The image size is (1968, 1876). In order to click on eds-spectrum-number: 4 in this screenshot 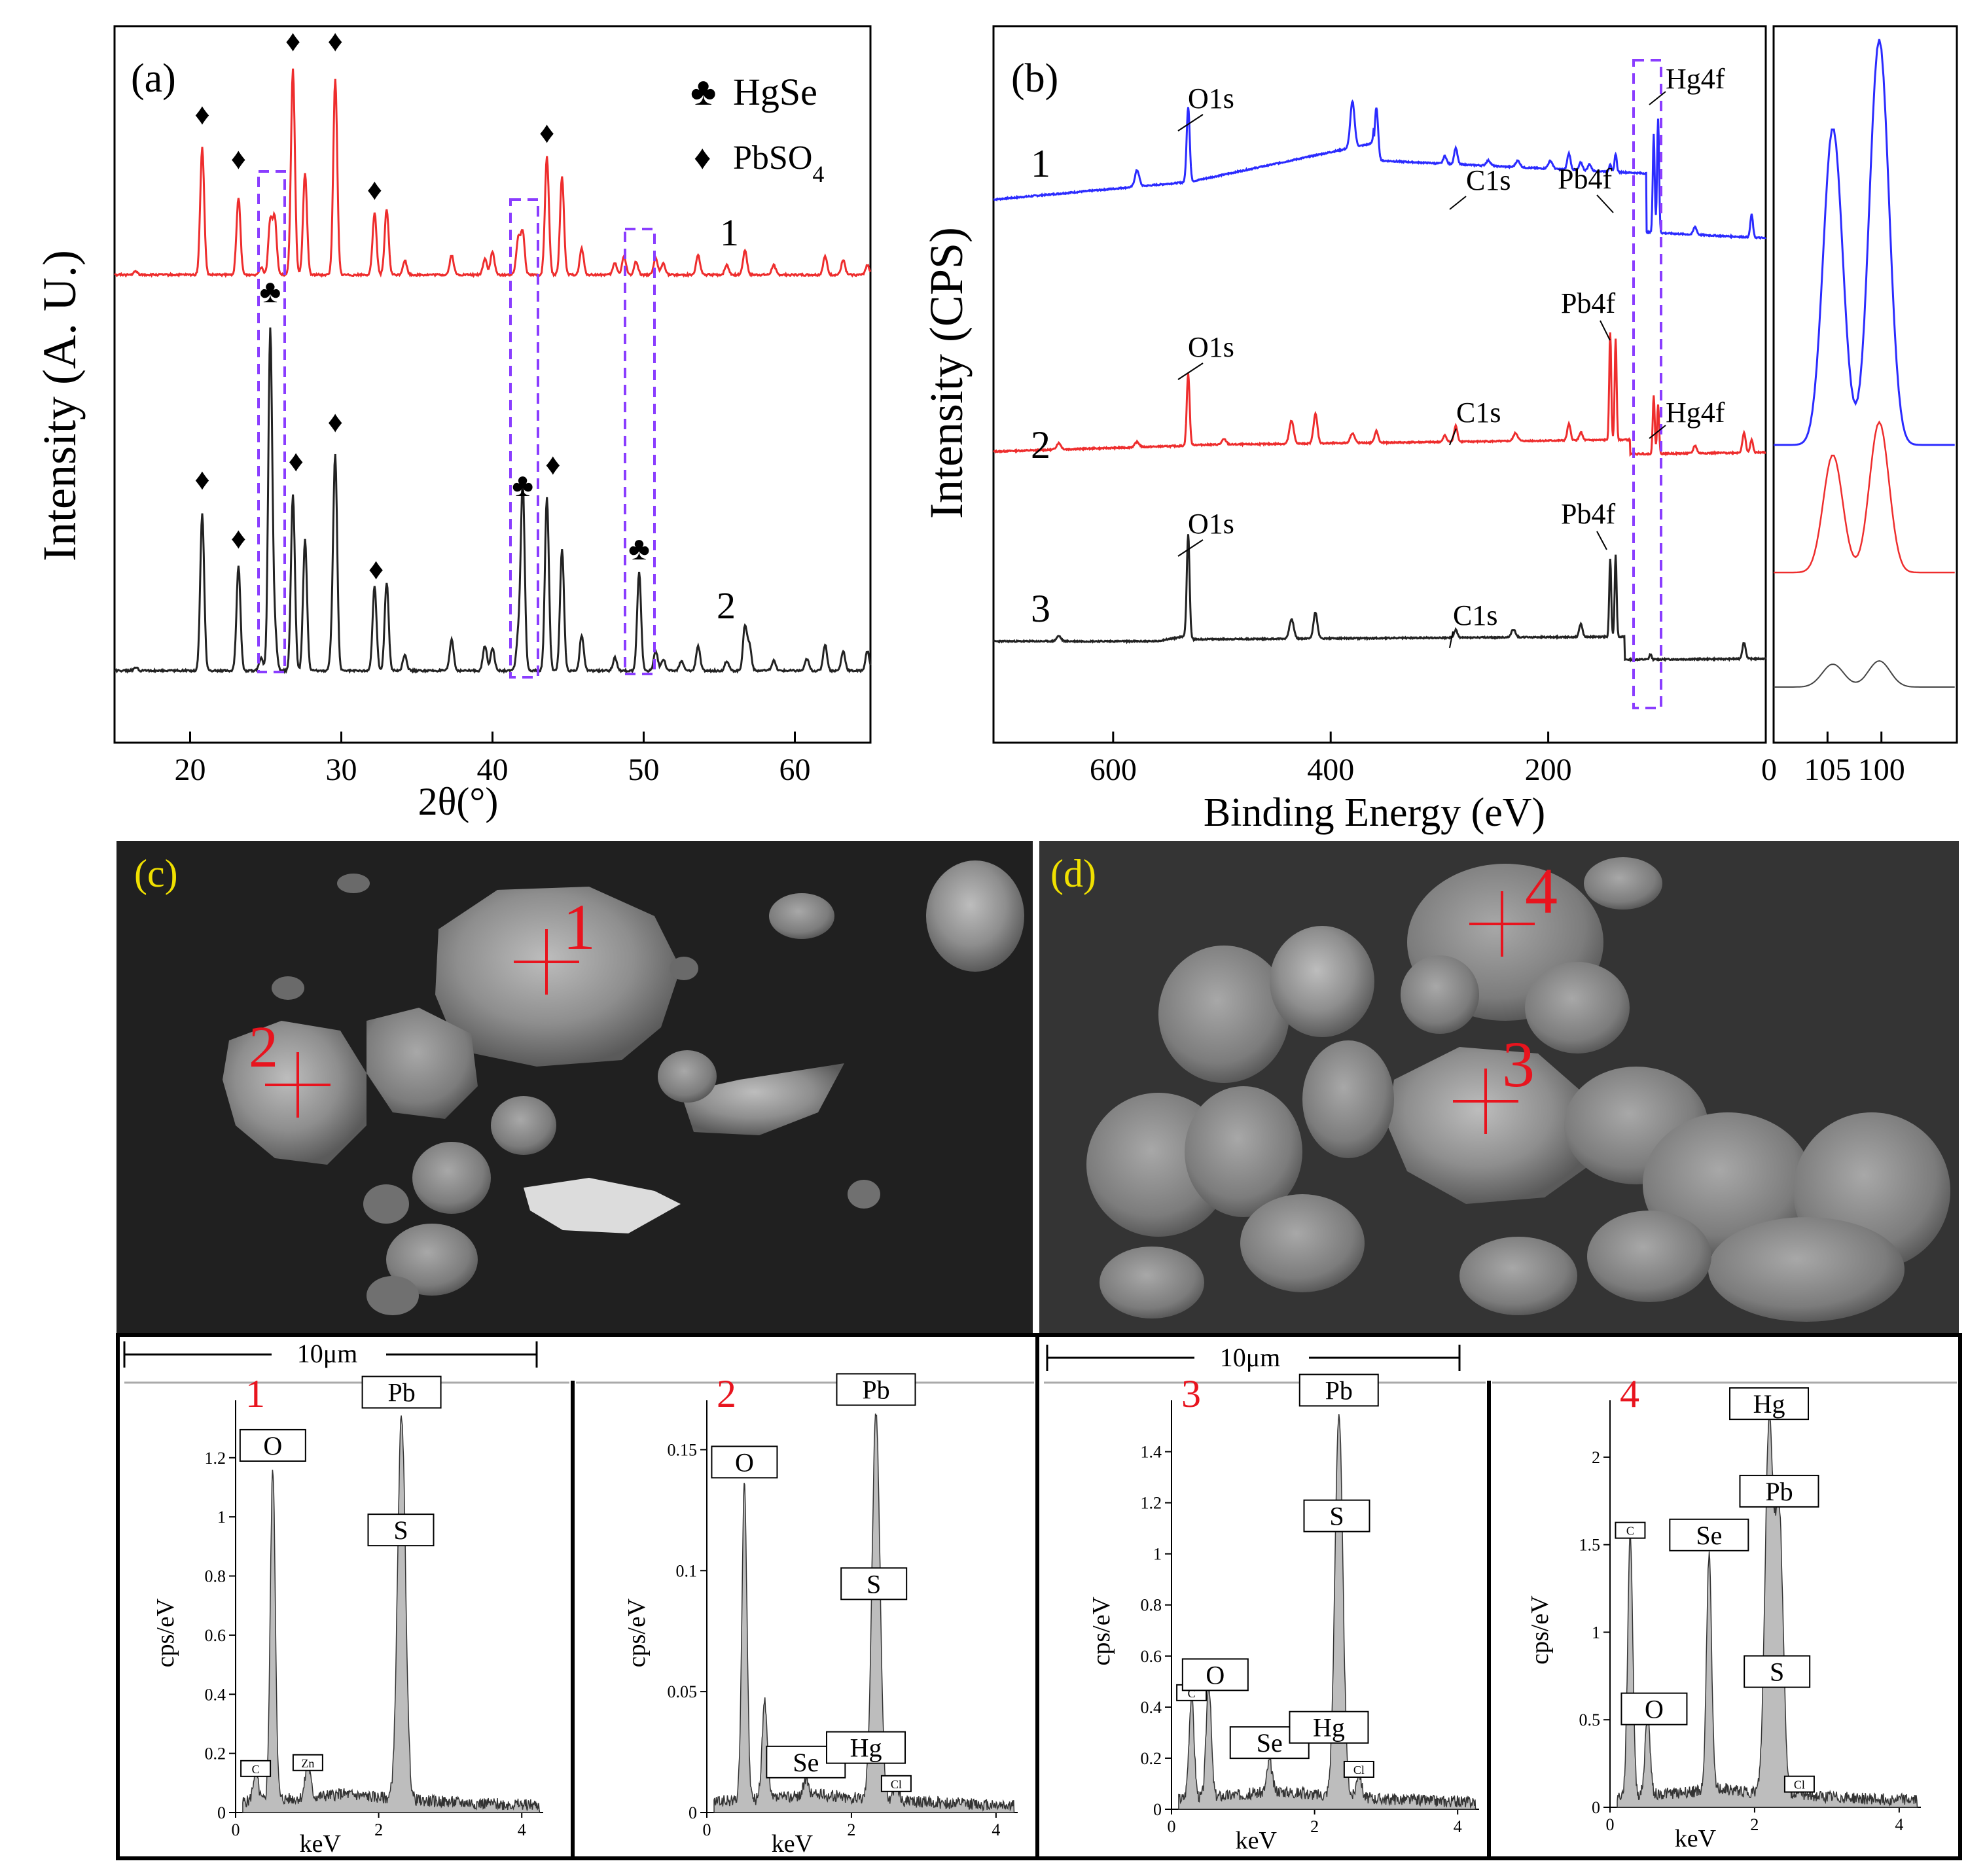, I will do `click(1629, 1393)`.